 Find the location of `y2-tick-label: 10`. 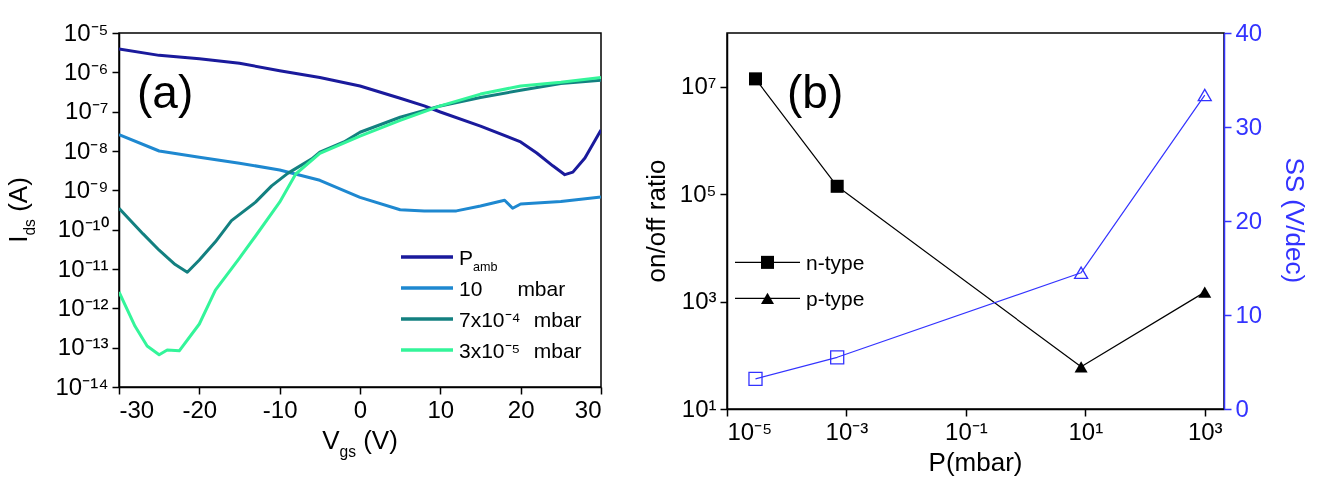

y2-tick-label: 10 is located at coordinates (1249, 314).